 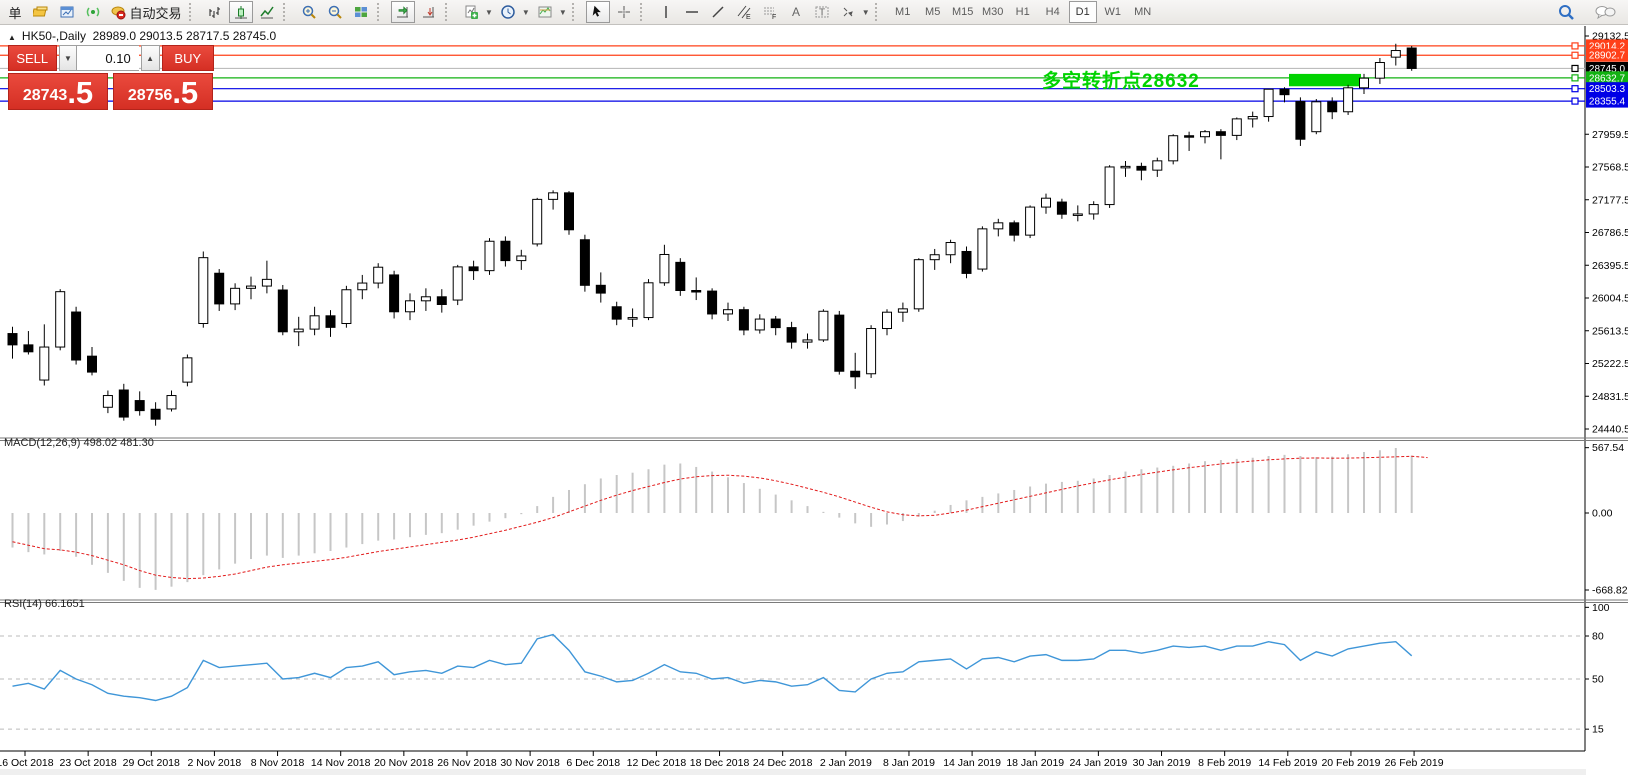 I want to click on horizontal-line-tool, so click(x=692, y=12).